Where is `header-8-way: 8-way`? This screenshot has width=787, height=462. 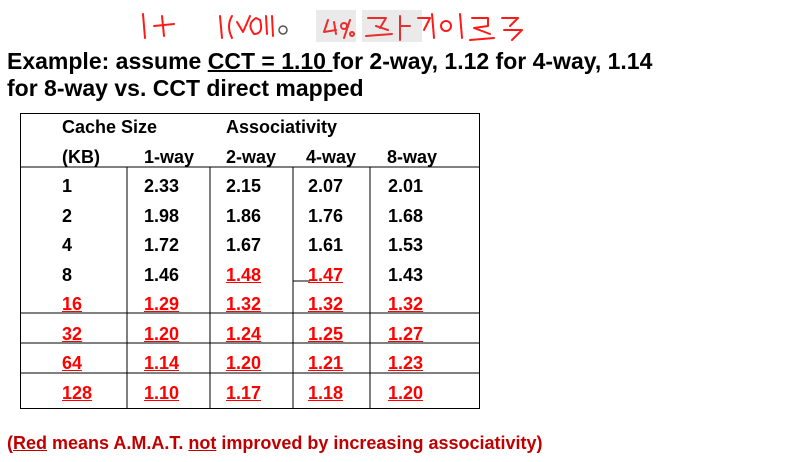
header-8-way: 8-way is located at coordinates (412, 157).